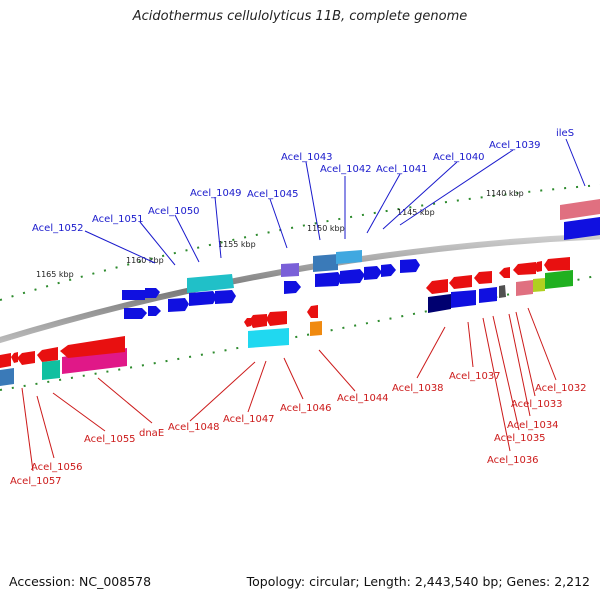 Image resolution: width=600 pixels, height=600 pixels. What do you see at coordinates (145, 260) in the screenshot?
I see `scale-label-1160: 1160 kbp` at bounding box center [145, 260].